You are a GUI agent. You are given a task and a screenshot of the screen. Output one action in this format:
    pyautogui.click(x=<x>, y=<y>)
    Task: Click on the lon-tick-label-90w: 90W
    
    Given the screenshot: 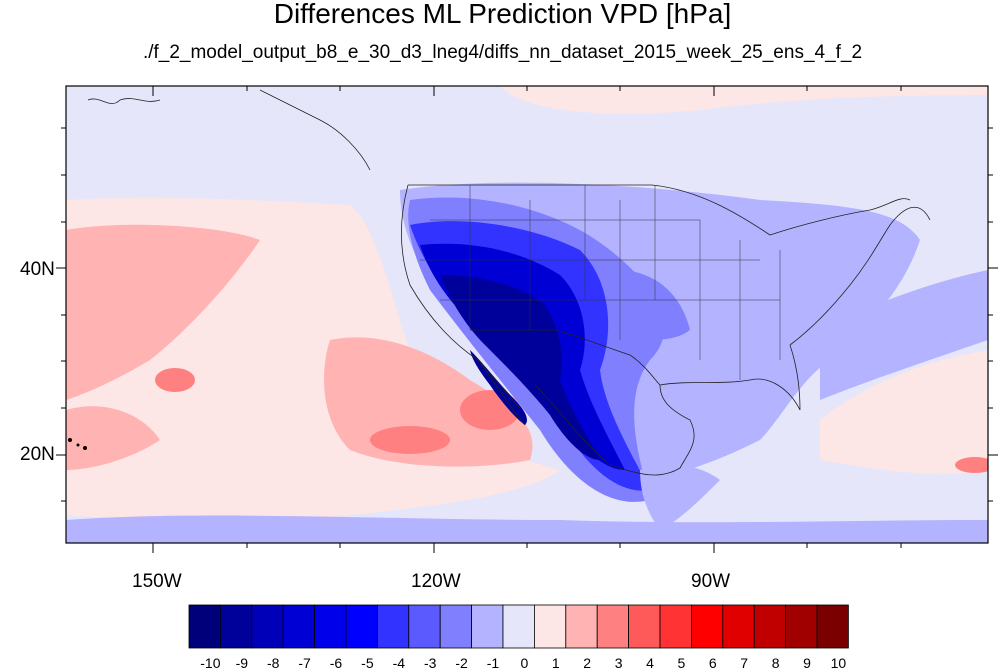 What is the action you would take?
    pyautogui.click(x=711, y=581)
    